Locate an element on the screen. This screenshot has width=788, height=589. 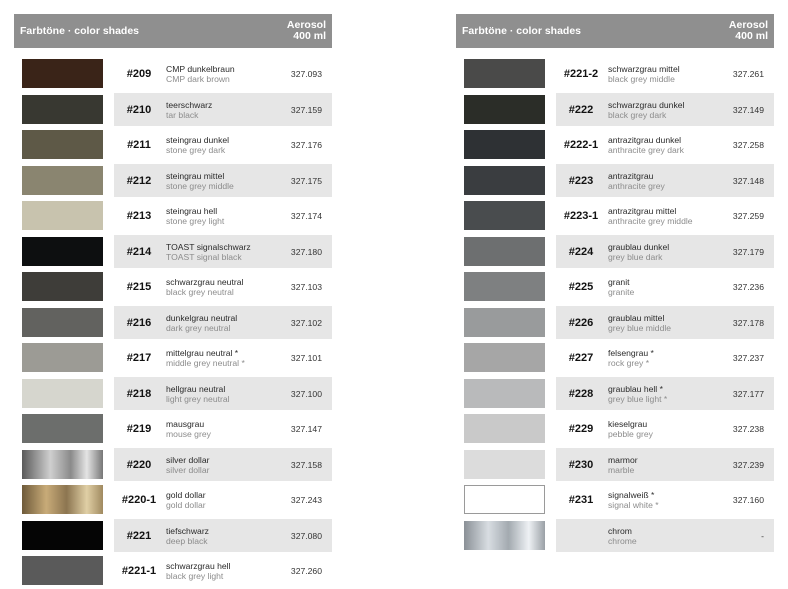
color-names: teerschwarz tar black is located at coordinates (189, 110).